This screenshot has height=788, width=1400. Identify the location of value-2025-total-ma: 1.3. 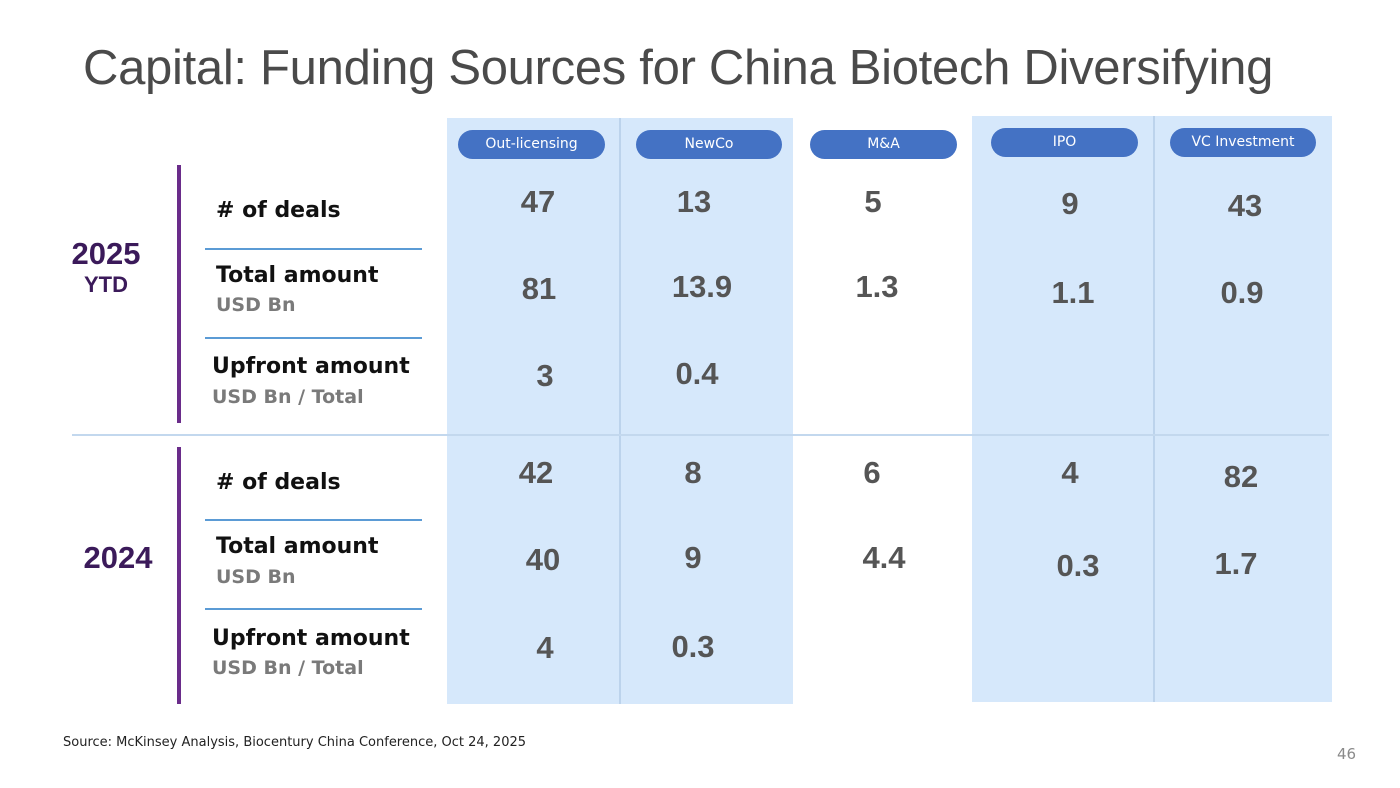
(877, 286).